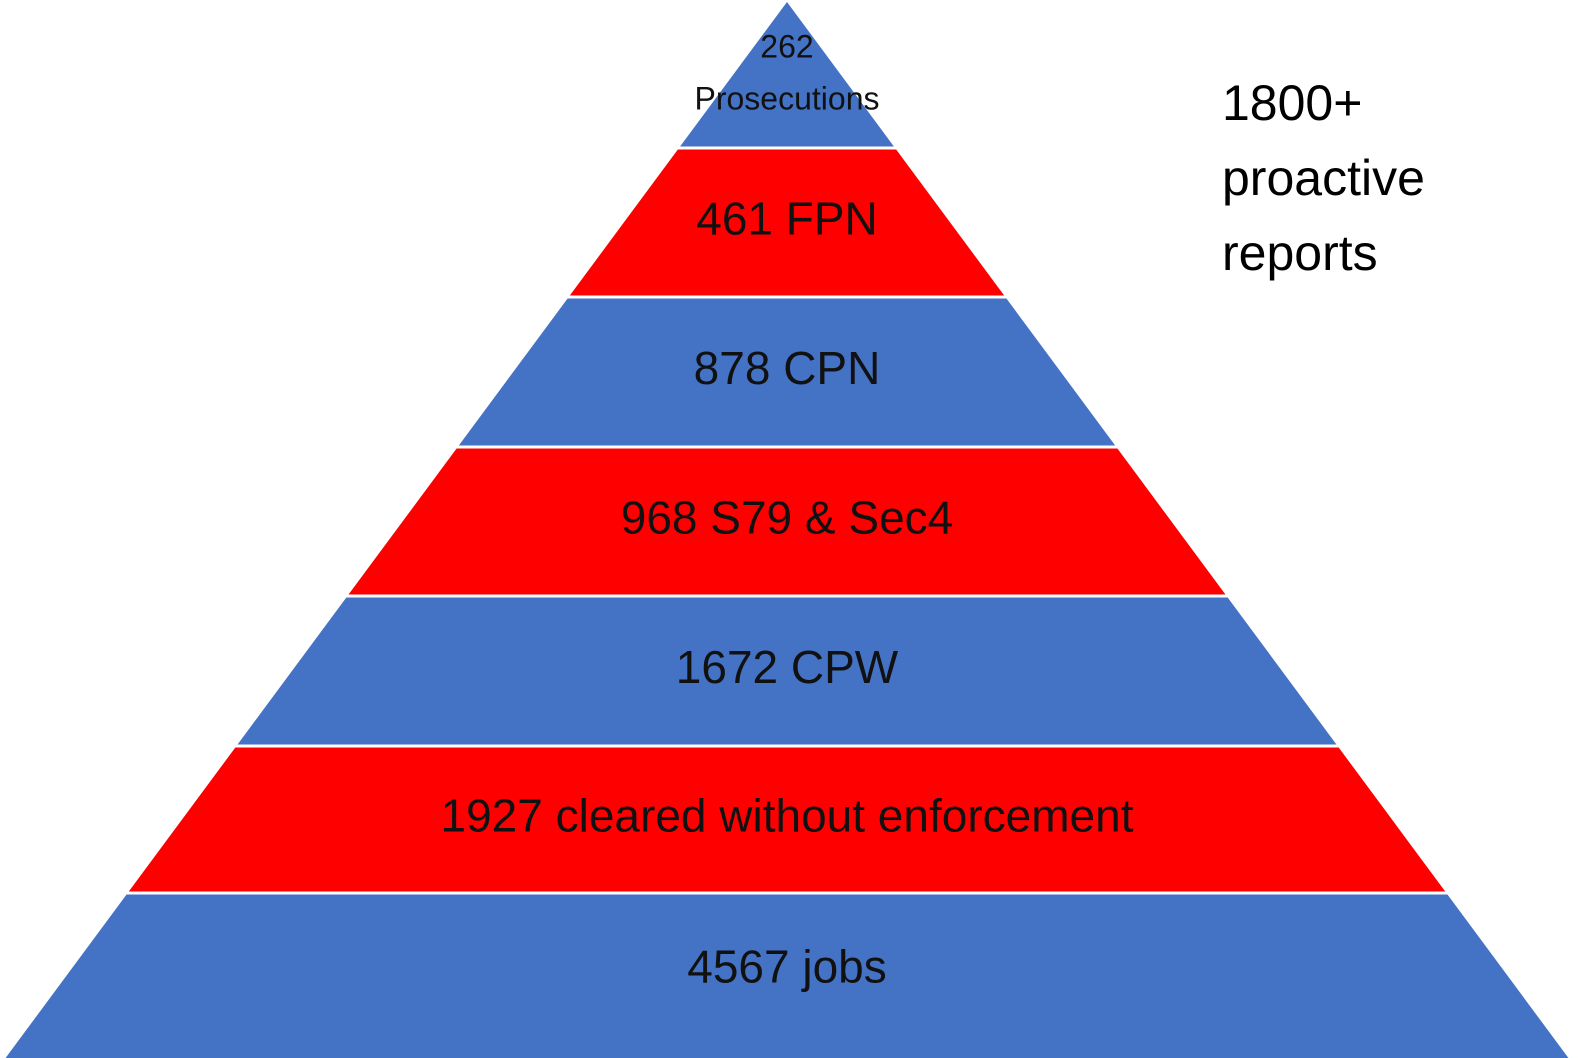  Describe the element at coordinates (1300, 253) in the screenshot. I see `note-text: reports` at that location.